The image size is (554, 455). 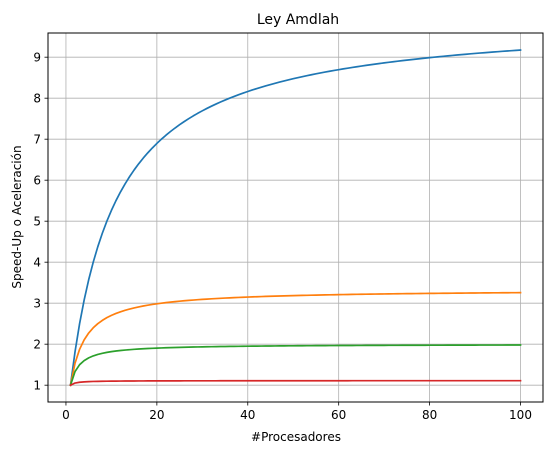 I want to click on y-tick-label: 4, so click(x=37, y=262).